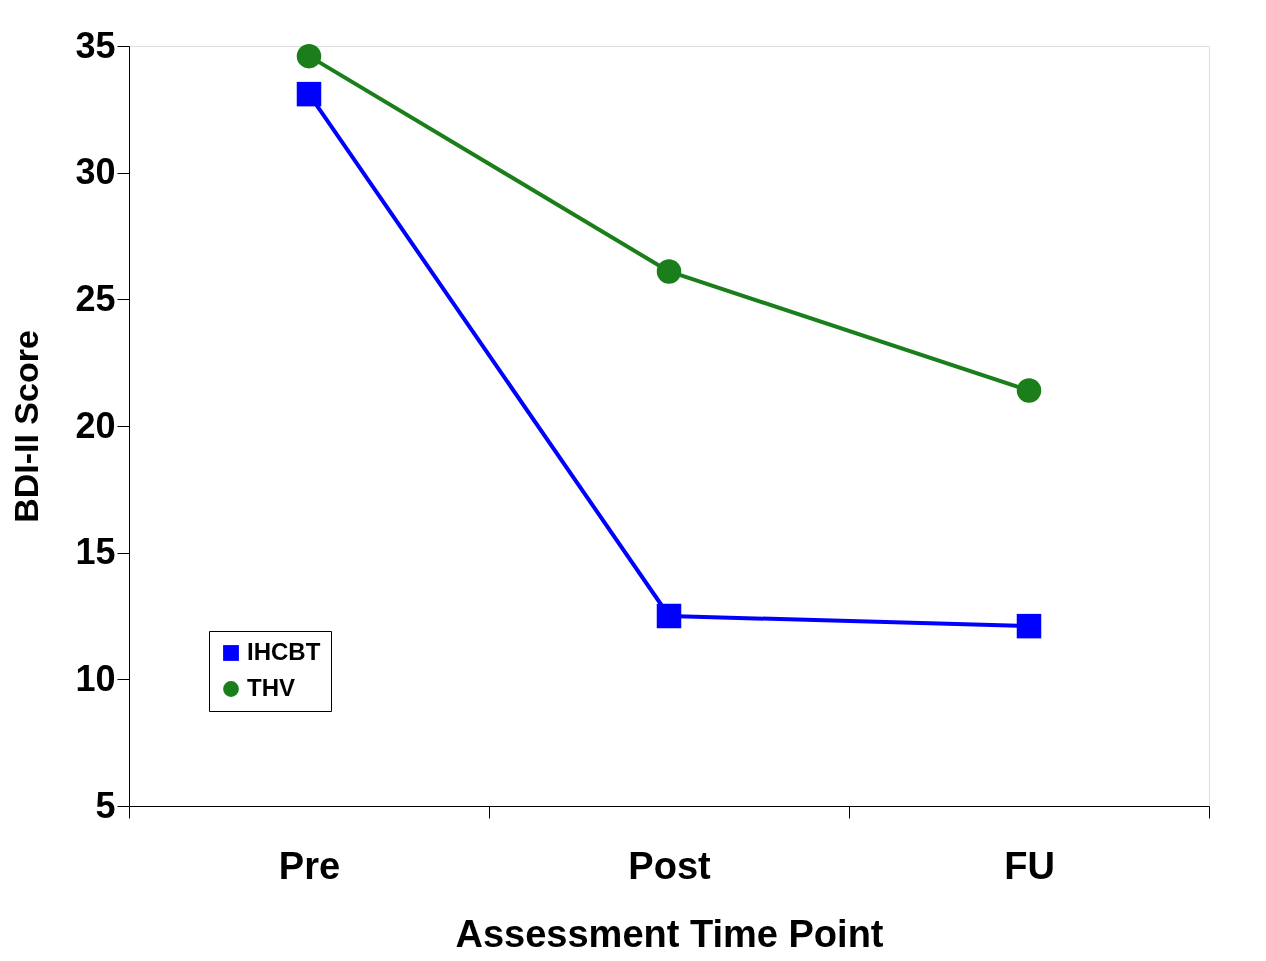 Image resolution: width=1266 pixels, height=961 pixels. I want to click on y-tick-label: 25, so click(95, 298).